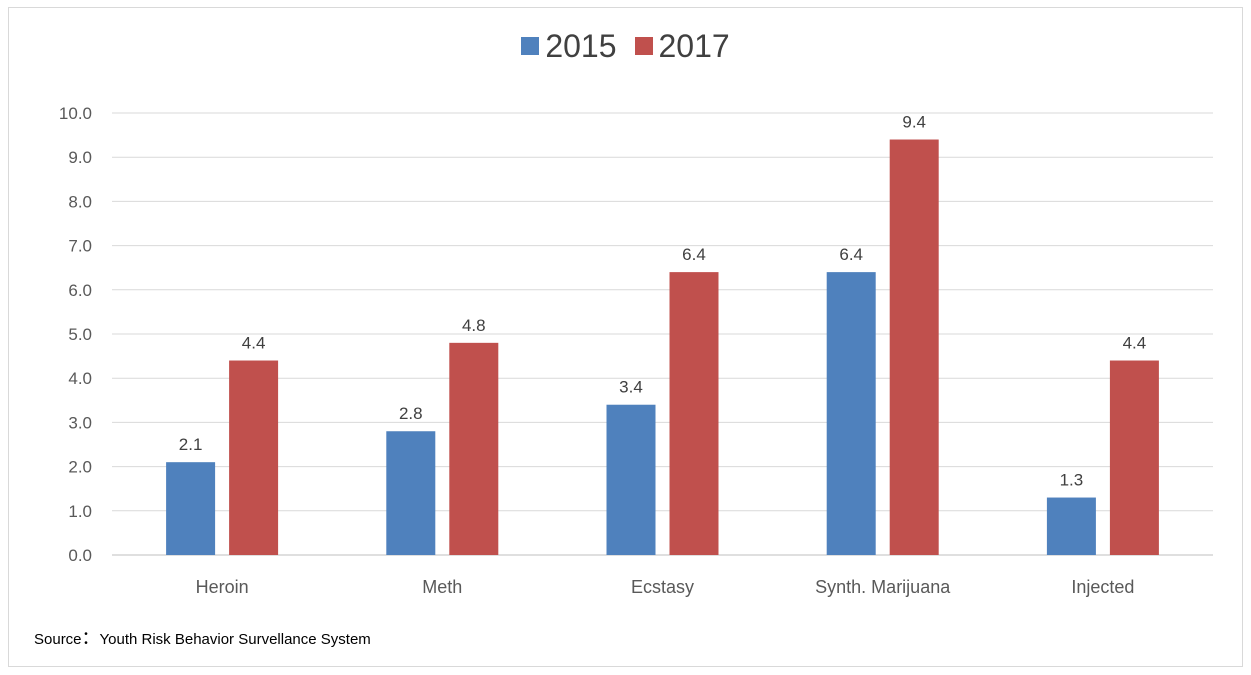 Image resolution: width=1251 pixels, height=675 pixels. What do you see at coordinates (631, 387) in the screenshot?
I see `data-label: 3.4` at bounding box center [631, 387].